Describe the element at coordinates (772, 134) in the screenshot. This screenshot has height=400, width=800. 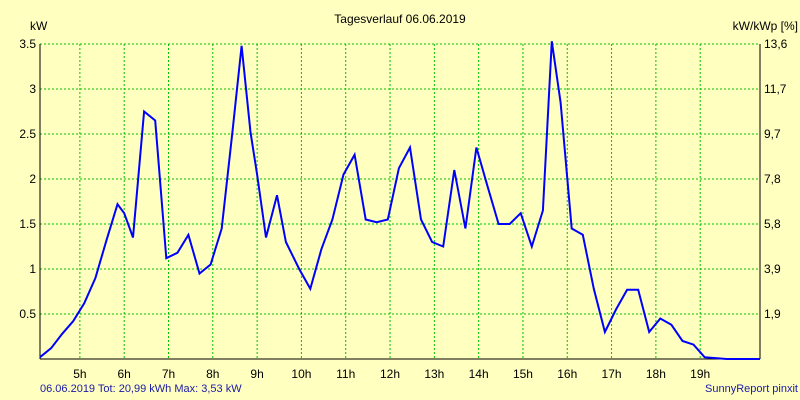
I see `y2-tick-label: 9,7` at that location.